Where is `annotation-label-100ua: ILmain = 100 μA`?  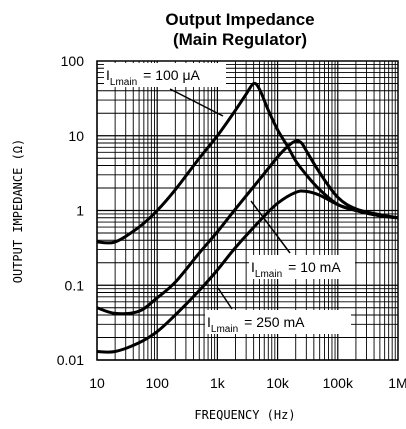
annotation-label-100ua: ILmain = 100 μA is located at coordinates (153, 77).